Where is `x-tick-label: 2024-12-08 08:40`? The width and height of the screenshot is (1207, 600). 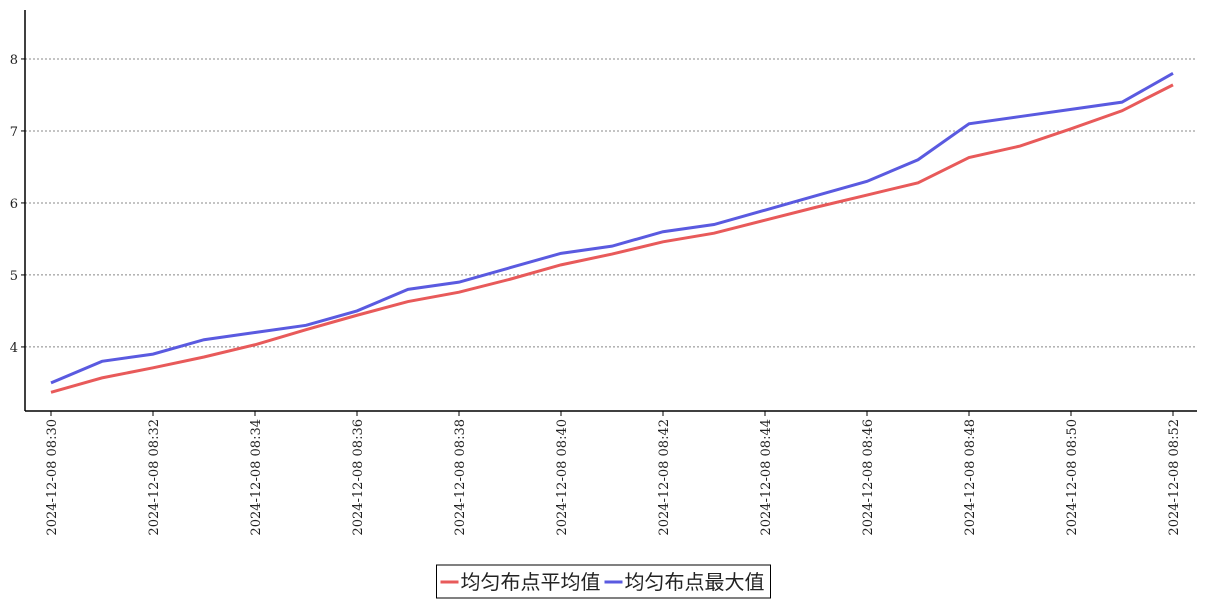
x-tick-label: 2024-12-08 08:40 is located at coordinates (562, 477).